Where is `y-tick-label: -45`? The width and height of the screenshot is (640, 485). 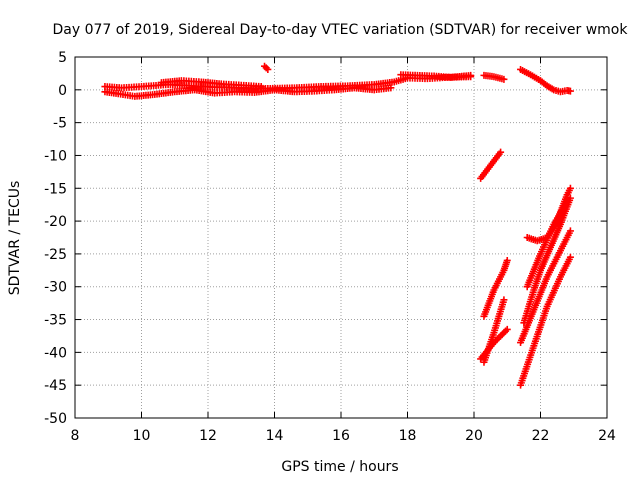
y-tick-label: -45 is located at coordinates (55, 386).